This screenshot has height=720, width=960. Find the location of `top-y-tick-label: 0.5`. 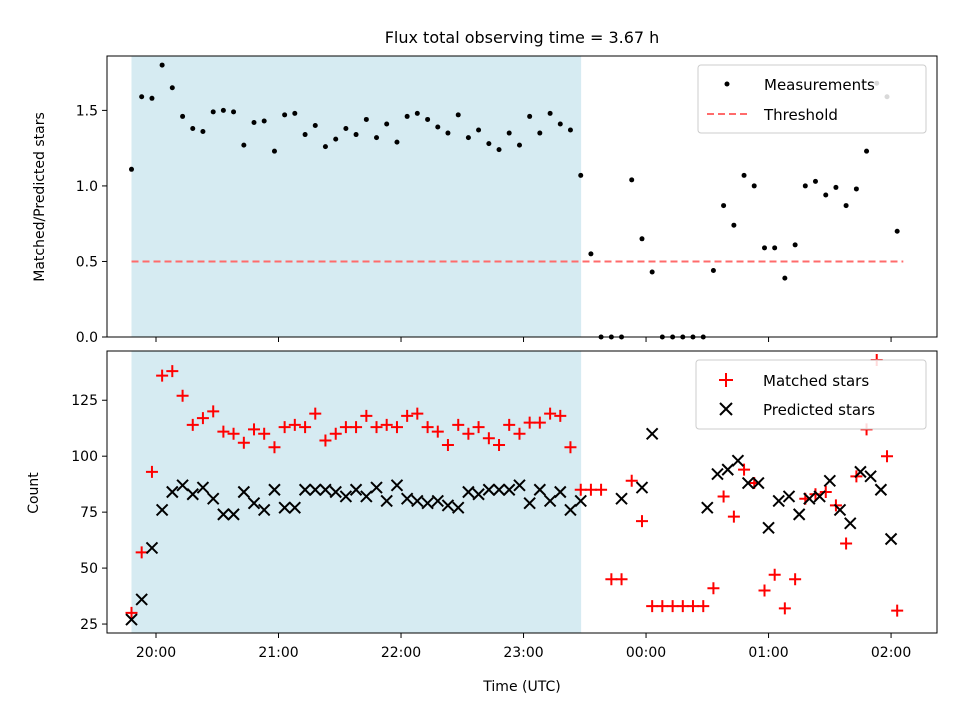

top-y-tick-label: 0.5 is located at coordinates (87, 262).